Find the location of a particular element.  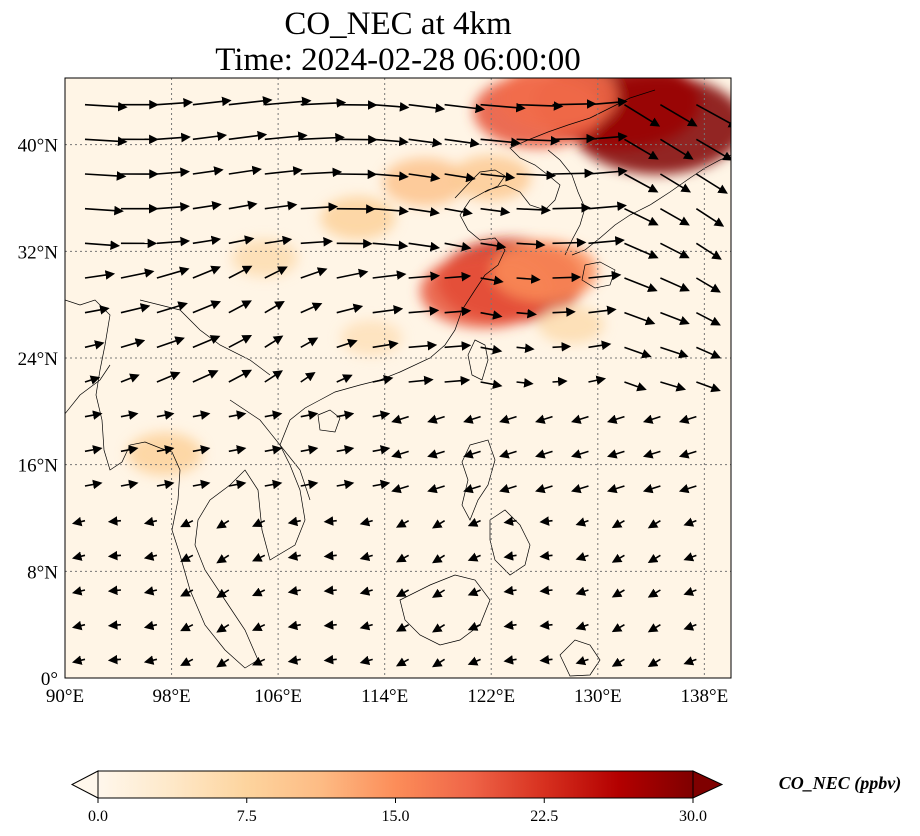

x-tick-label: 130°E is located at coordinates (598, 696).